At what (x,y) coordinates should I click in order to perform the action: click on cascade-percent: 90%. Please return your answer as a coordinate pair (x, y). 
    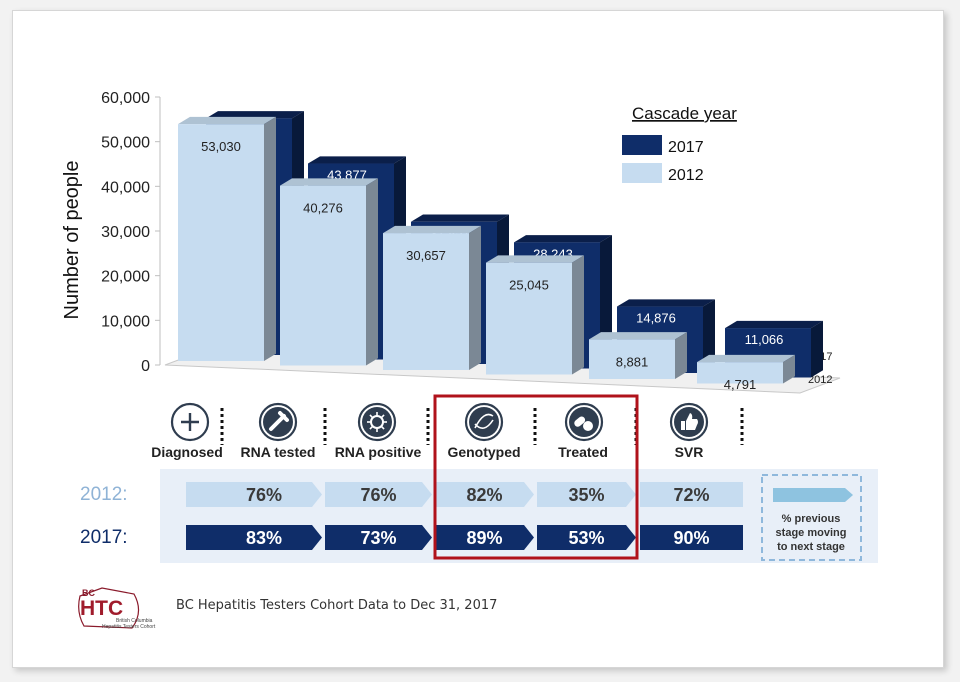
    Looking at the image, I should click on (691, 538).